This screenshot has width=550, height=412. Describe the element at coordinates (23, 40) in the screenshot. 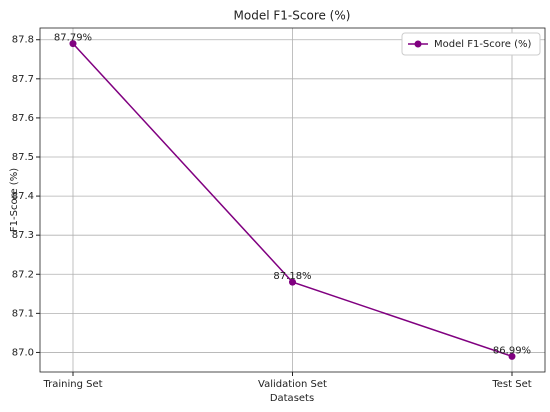

I see `y-tick-label: 87.8` at that location.